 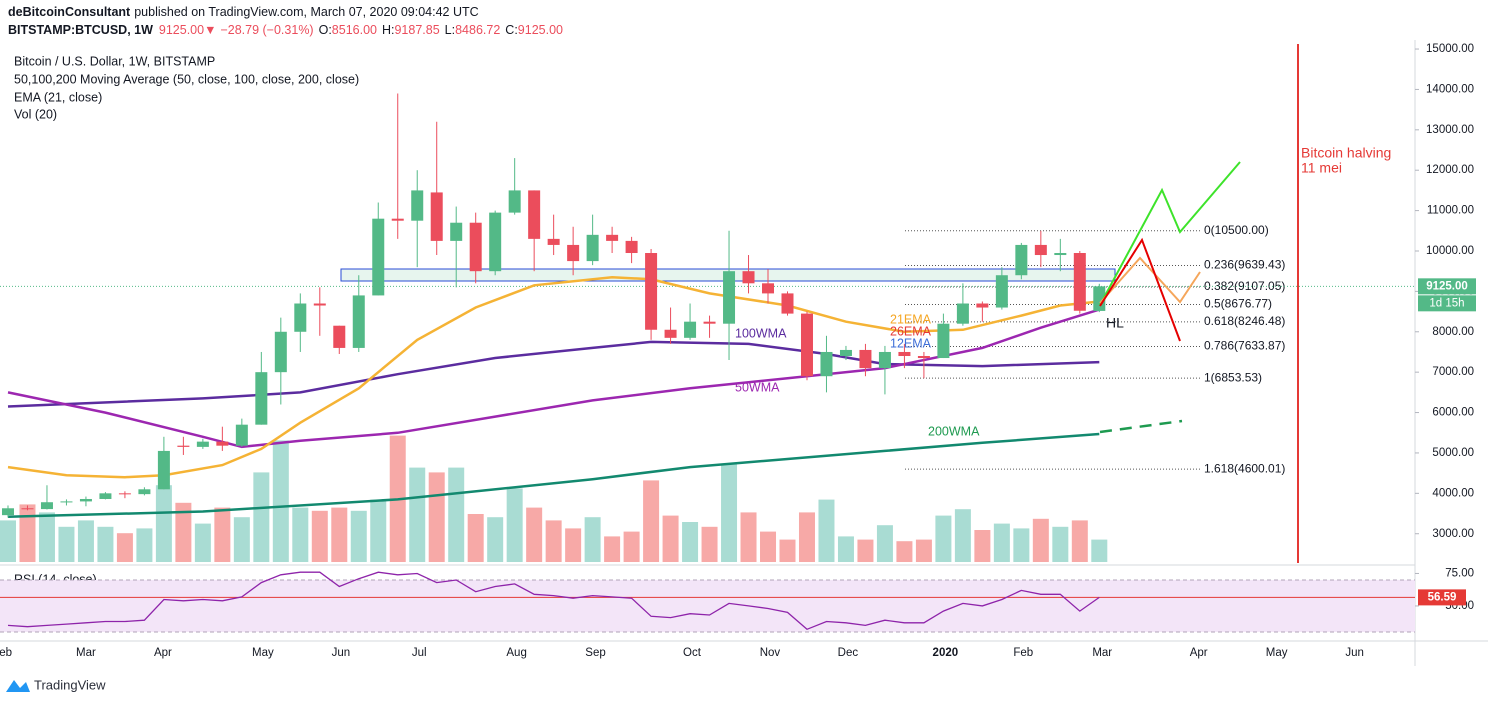 I want to click on ohlc-key: H:, so click(x=388, y=30).